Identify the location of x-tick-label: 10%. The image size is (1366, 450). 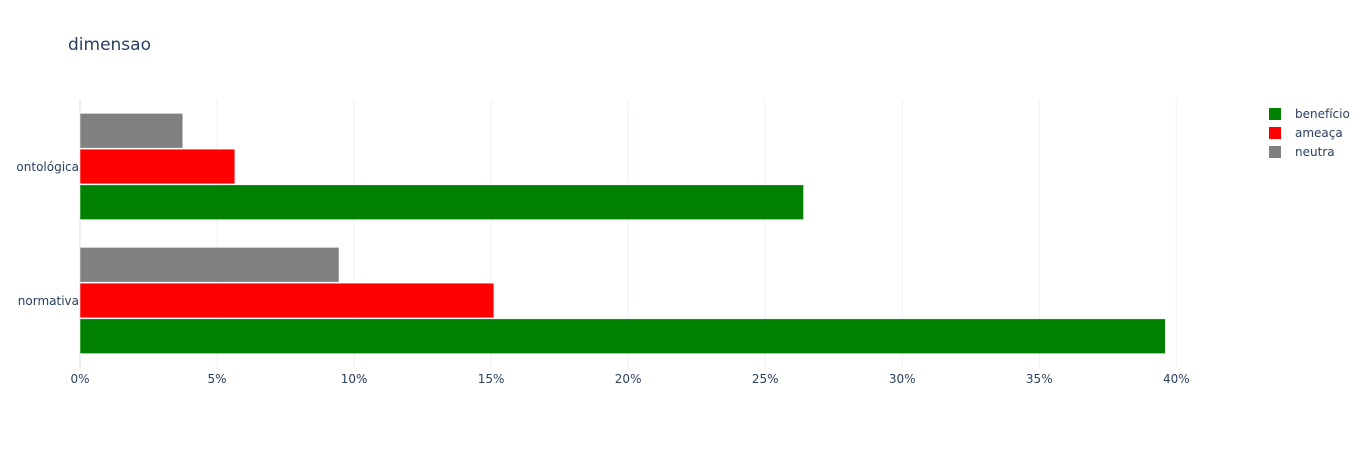
(354, 379).